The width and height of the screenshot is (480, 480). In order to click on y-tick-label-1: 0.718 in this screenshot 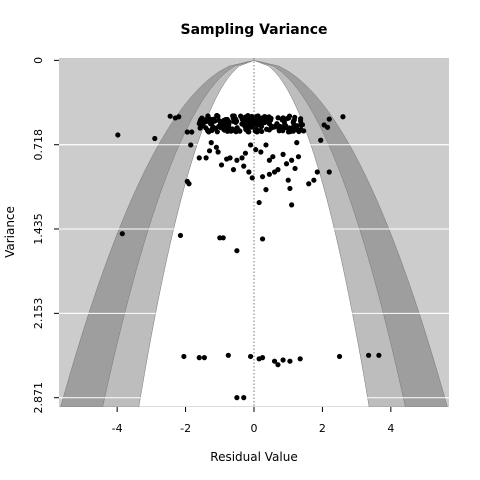, I will do `click(38, 145)`.